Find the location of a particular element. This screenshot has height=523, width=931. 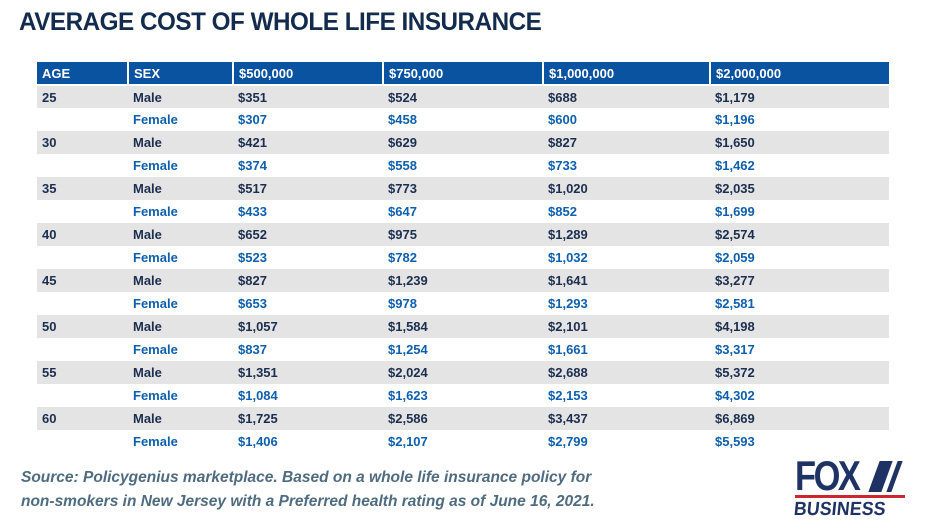

table-row: Female $307 $458 $600 $1,196 is located at coordinates (463, 119).